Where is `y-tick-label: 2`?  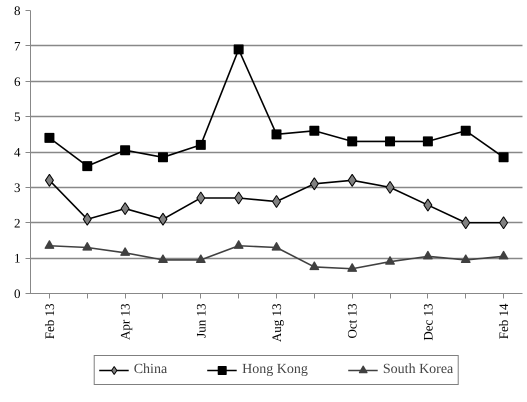 y-tick-label: 2 is located at coordinates (17, 222).